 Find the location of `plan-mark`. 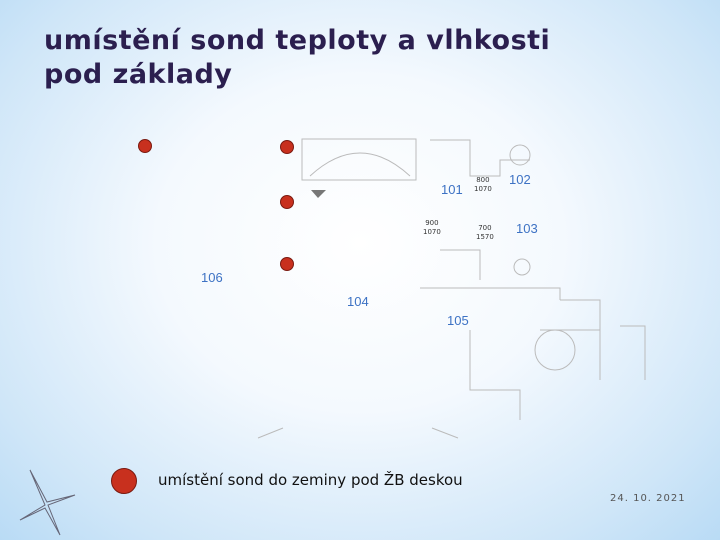

plan-mark is located at coordinates (358, 433).